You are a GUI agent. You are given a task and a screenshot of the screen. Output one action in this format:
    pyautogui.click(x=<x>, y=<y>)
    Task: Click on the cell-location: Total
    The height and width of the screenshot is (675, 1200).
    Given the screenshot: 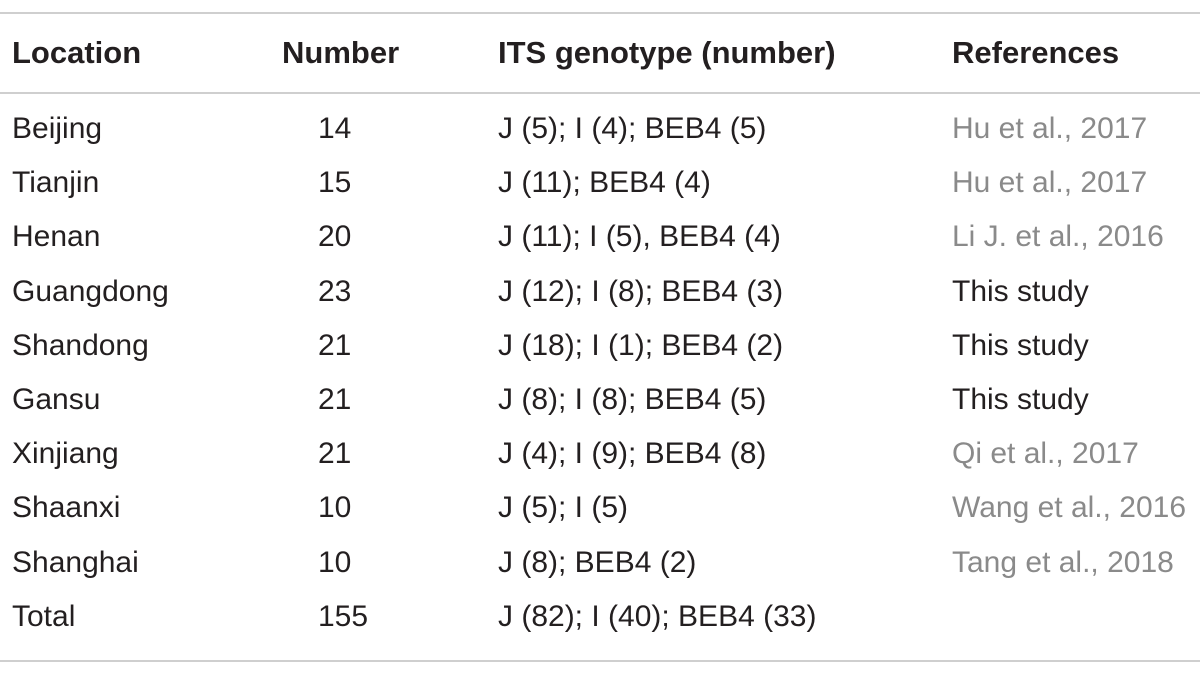 What is the action you would take?
    pyautogui.click(x=44, y=616)
    